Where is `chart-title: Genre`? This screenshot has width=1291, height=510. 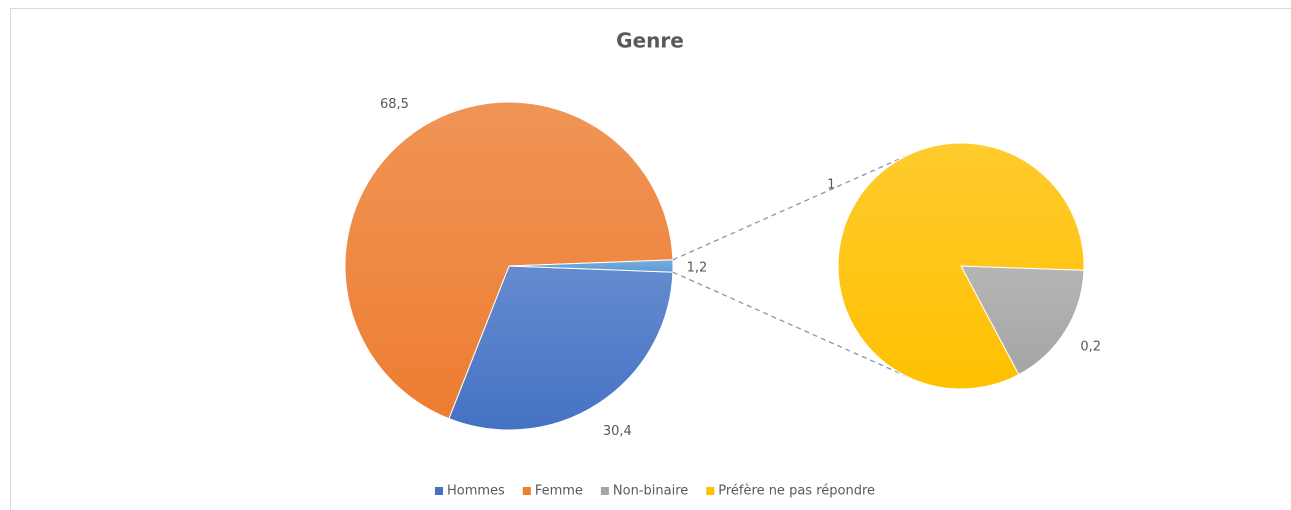 chart-title: Genre is located at coordinates (650, 41).